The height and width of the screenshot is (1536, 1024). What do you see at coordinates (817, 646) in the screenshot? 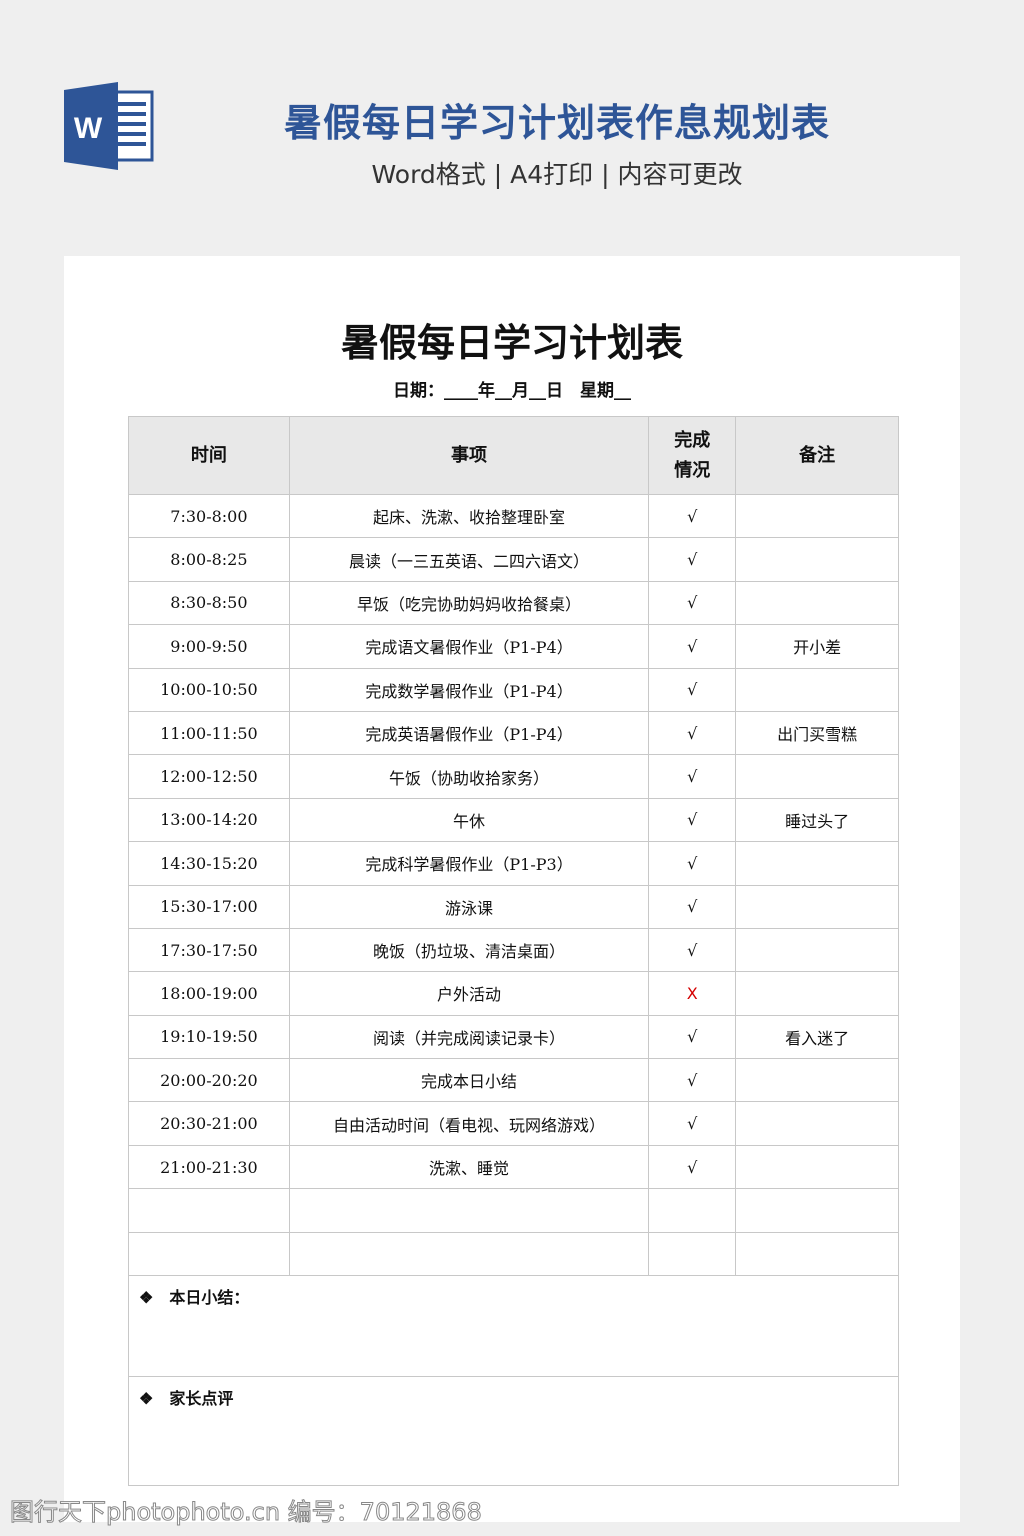
I see `notes-cell: 开小差` at bounding box center [817, 646].